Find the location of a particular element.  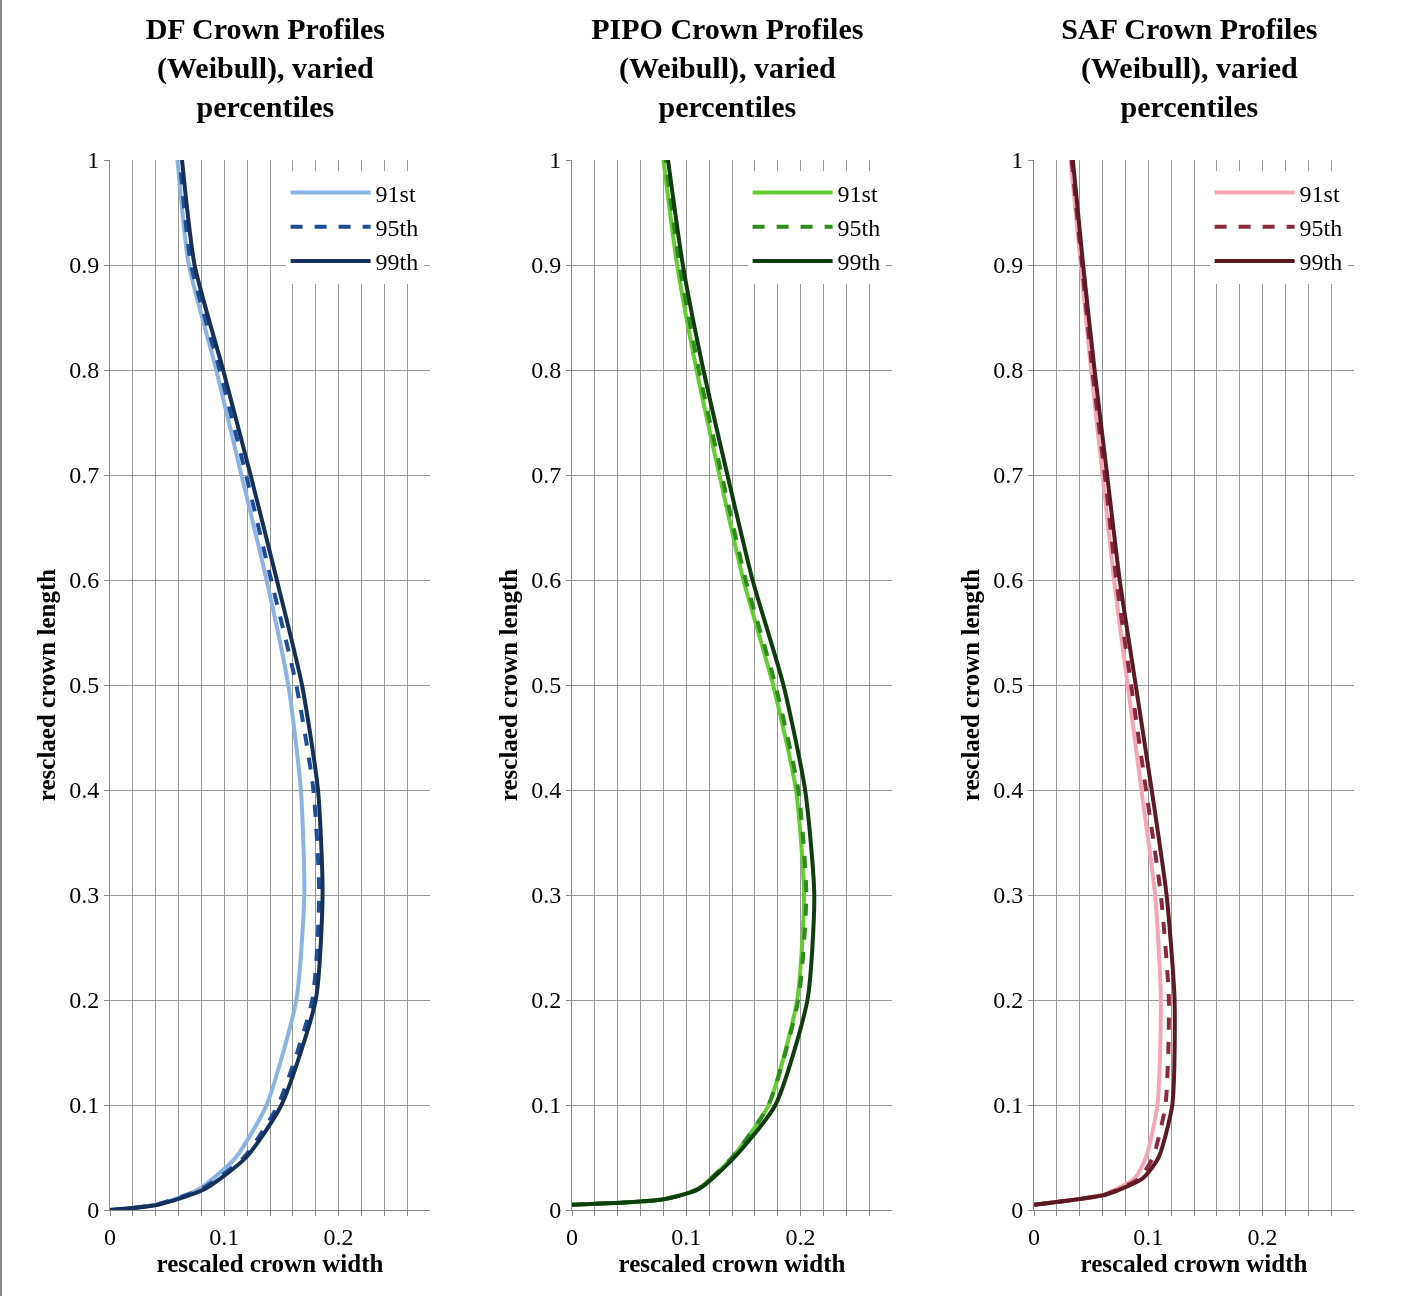

chart-title: PIPO Crown Profiles (Weibull), varied percentiles is located at coordinates (727, 67).